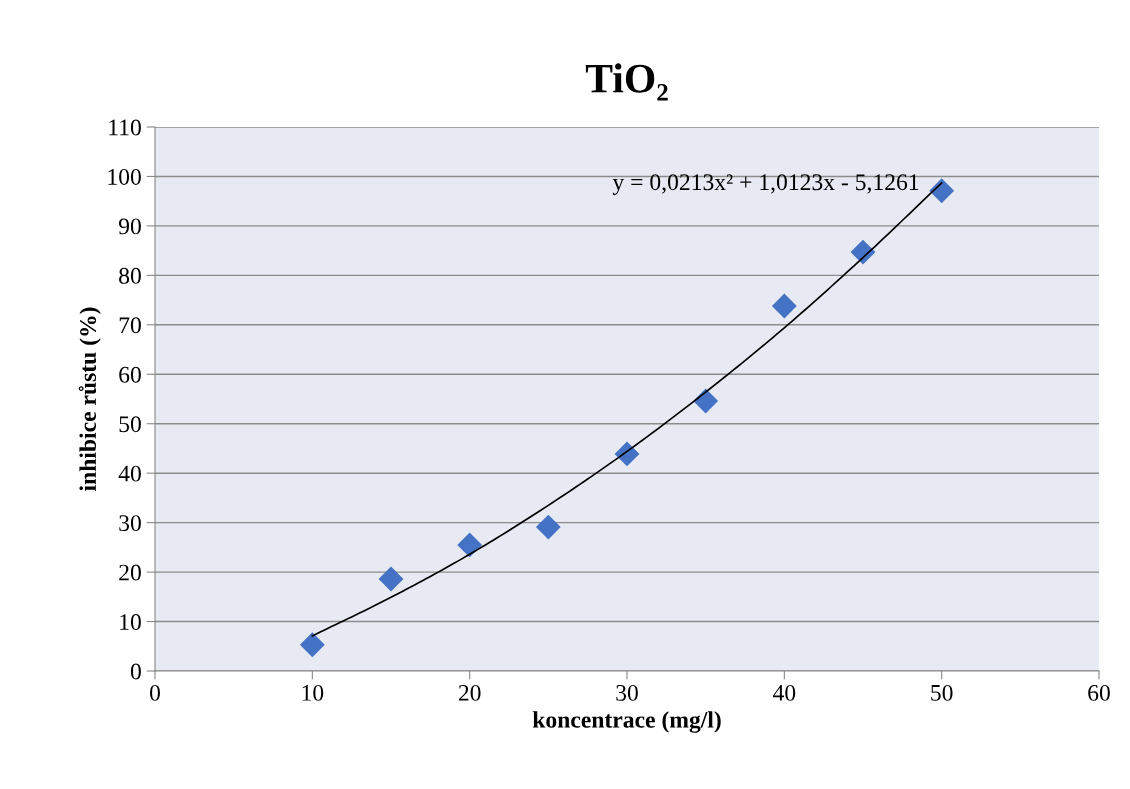  What do you see at coordinates (130, 523) in the screenshot?
I see `y-tick-label: 30` at bounding box center [130, 523].